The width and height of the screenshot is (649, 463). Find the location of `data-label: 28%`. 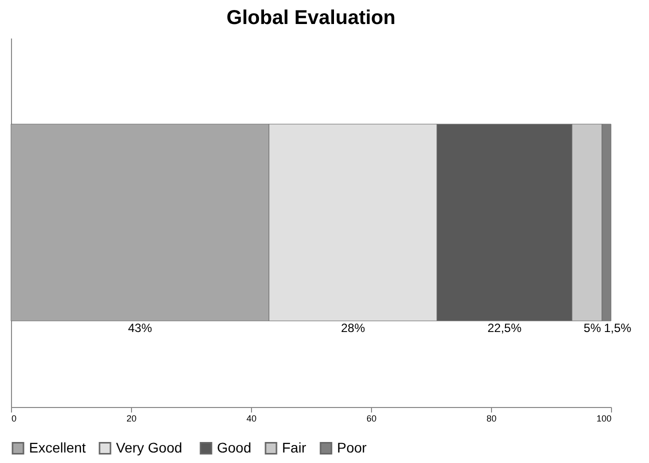

data-label: 28% is located at coordinates (353, 327).